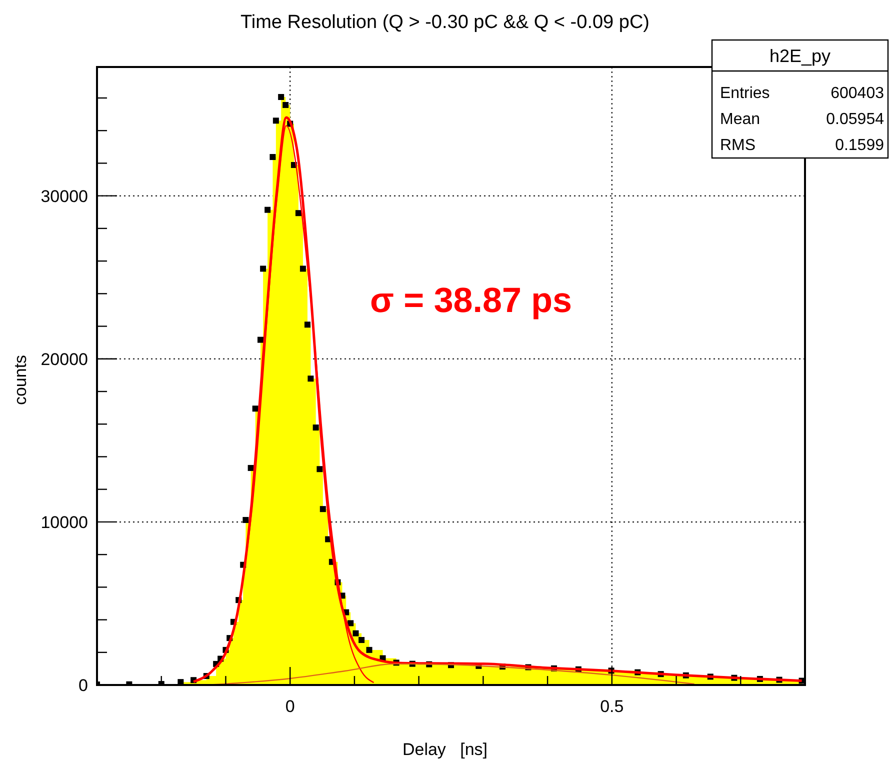 The width and height of the screenshot is (890, 767). I want to click on y-tick-label: 10000, so click(64, 522).